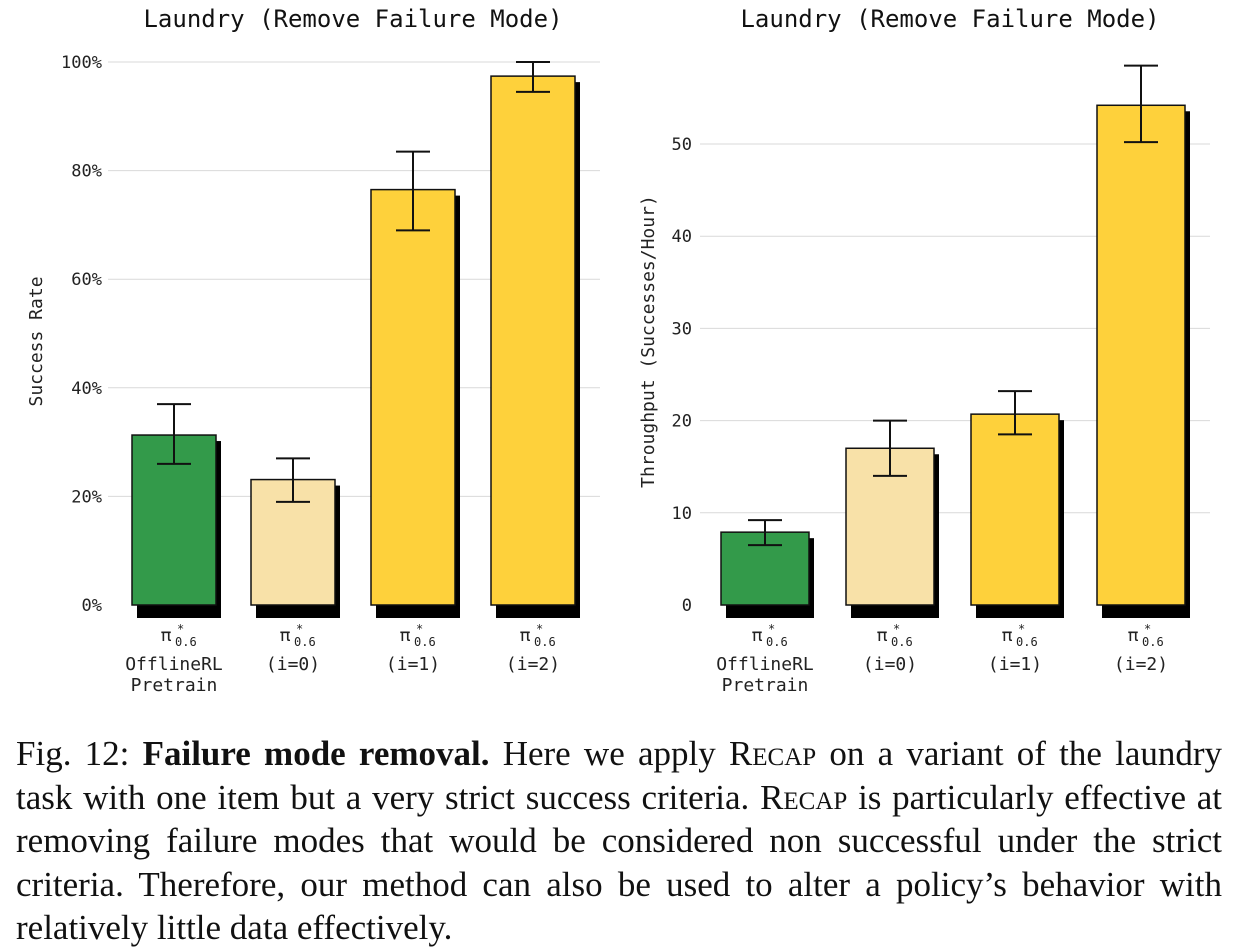  I want to click on y-tick-label: 60%, so click(86, 280).